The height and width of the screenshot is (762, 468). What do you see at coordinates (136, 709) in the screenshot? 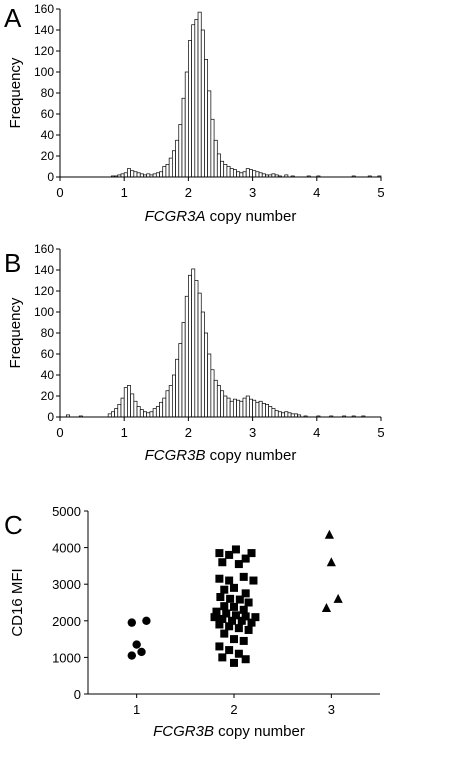
I see `x-tick-label: 1` at bounding box center [136, 709].